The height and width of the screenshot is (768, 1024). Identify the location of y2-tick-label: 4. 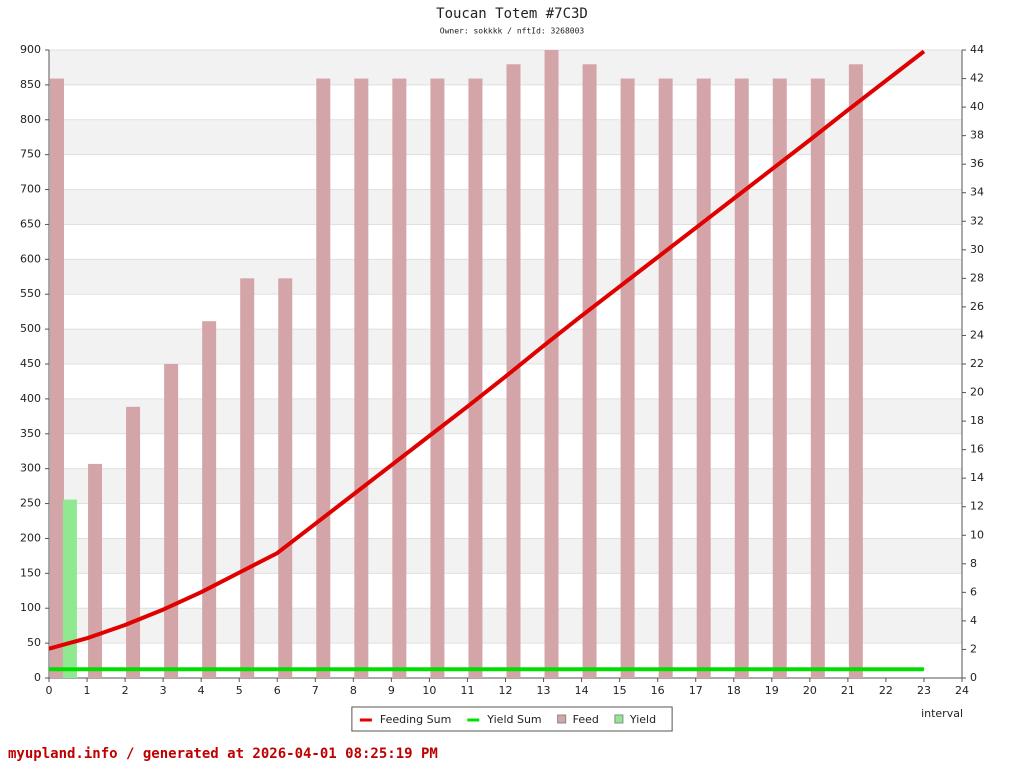
(973, 620).